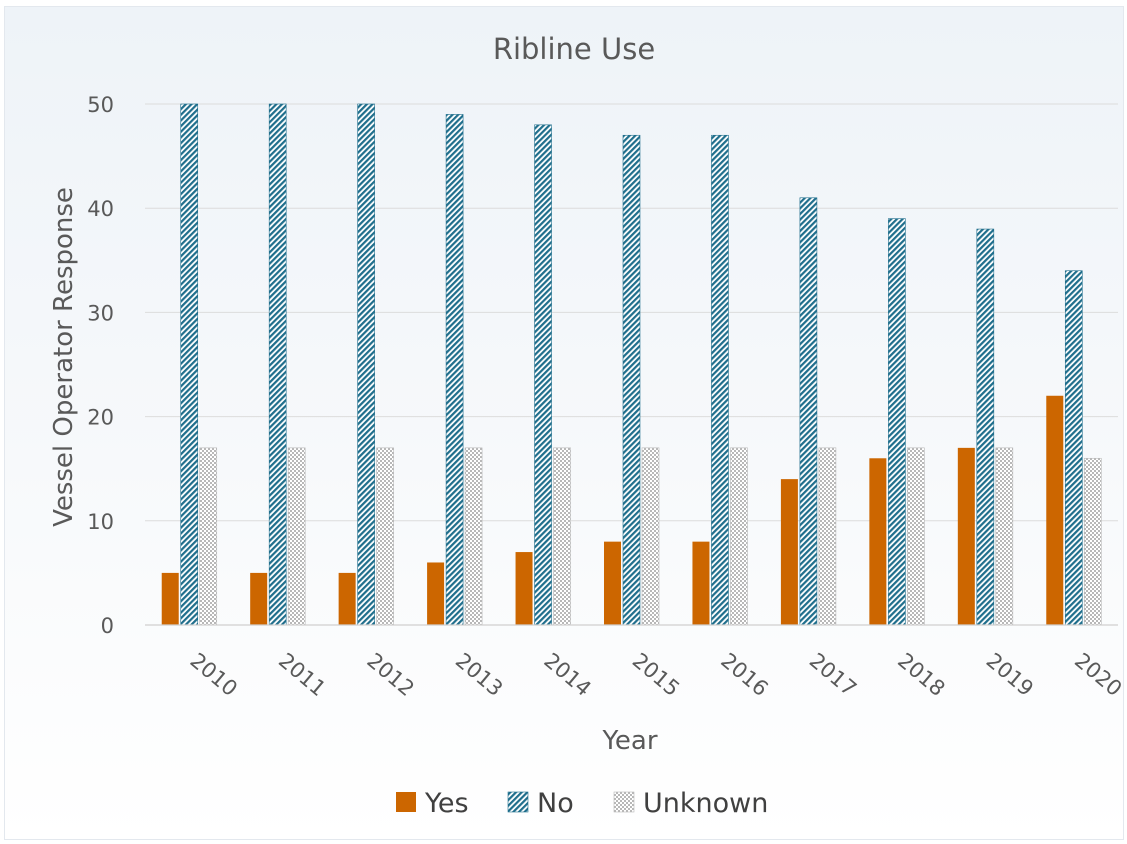  I want to click on legend-label-no: No, so click(555, 803).